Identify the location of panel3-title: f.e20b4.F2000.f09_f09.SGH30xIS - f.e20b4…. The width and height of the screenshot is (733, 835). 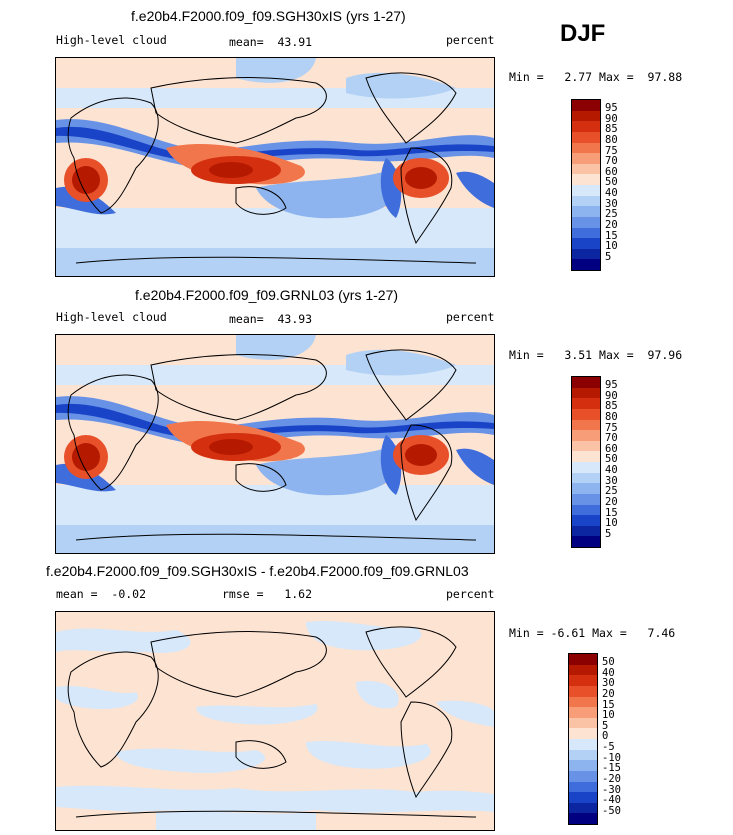
(257, 571).